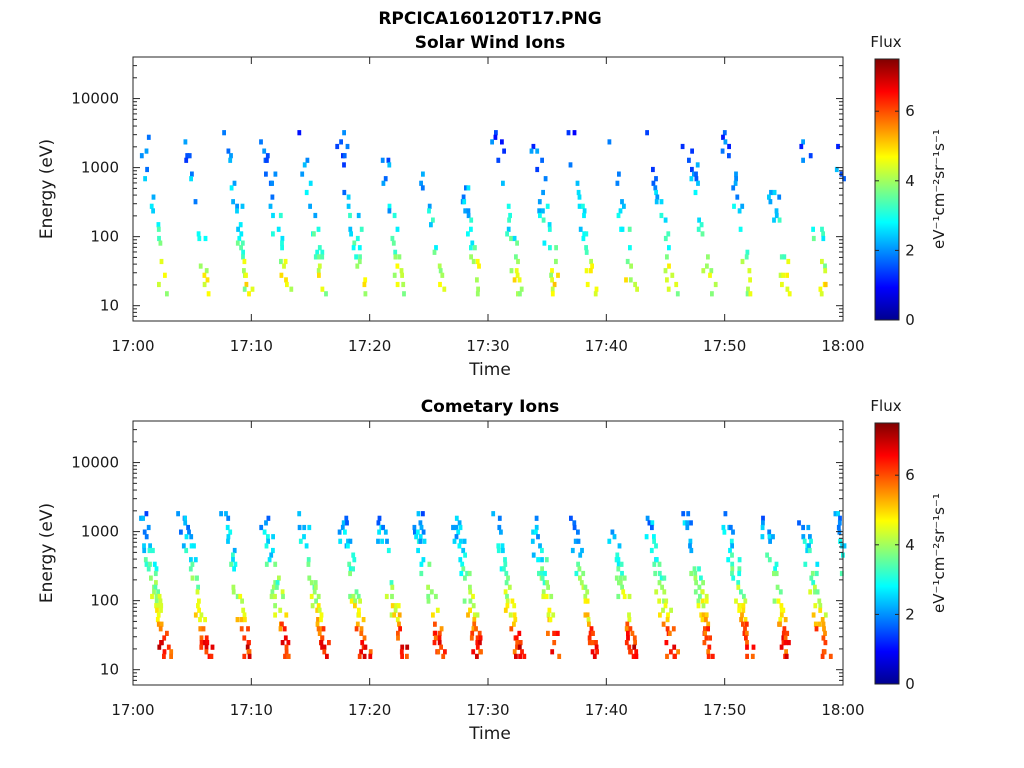 Image resolution: width=1024 pixels, height=768 pixels. What do you see at coordinates (487, 710) in the screenshot?
I see `x-tick-label: 17:30` at bounding box center [487, 710].